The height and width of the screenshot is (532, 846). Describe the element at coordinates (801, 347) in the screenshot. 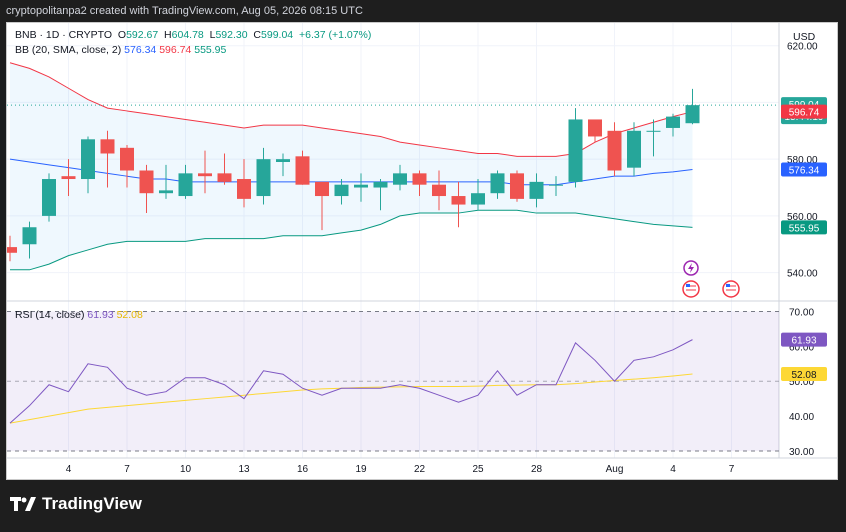

I see `rsi-tick-label: 60.00` at that location.